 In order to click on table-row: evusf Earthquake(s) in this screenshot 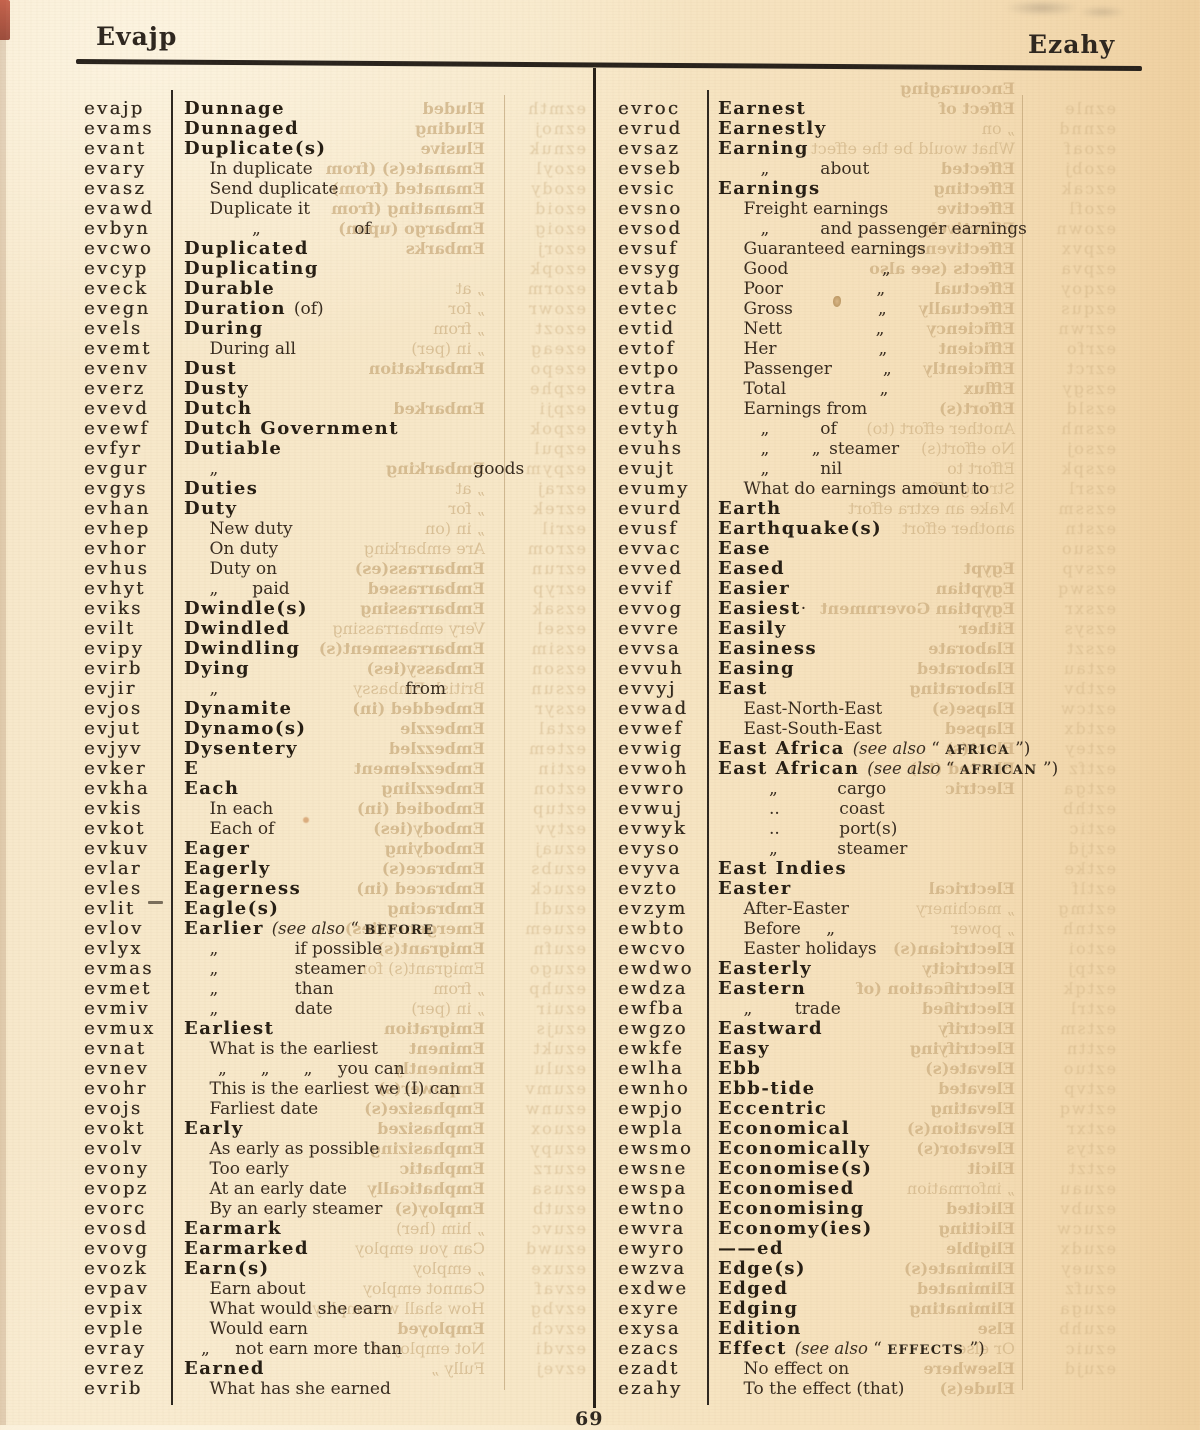, I will do `click(876, 529)`.